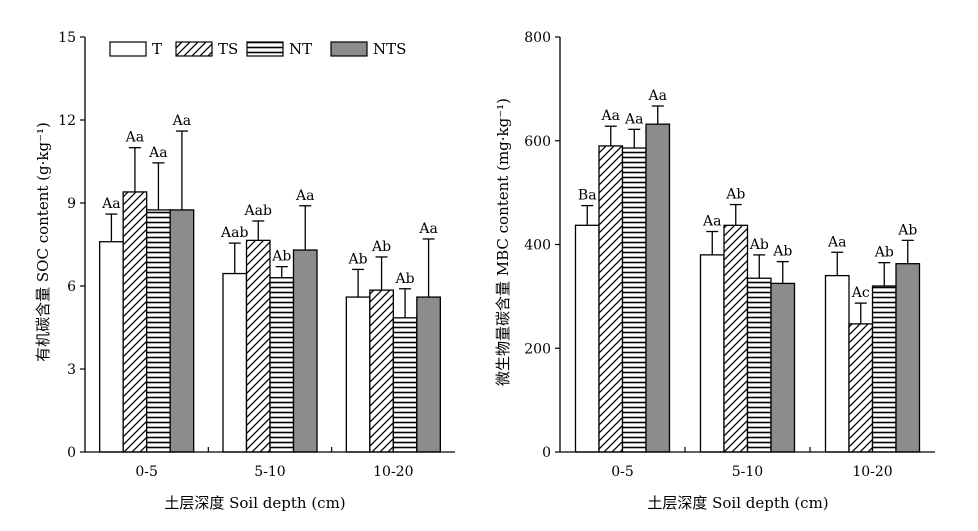  Describe the element at coordinates (258, 211) in the screenshot. I see `left-sig-label-ts-5-10: Aab` at that location.